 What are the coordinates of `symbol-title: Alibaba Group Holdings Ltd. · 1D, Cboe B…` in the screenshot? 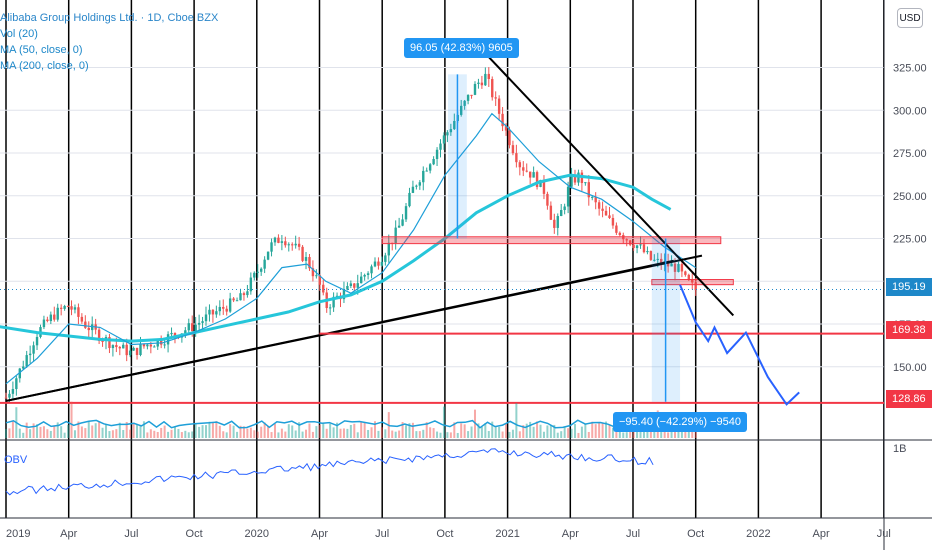 It's located at (109, 18).